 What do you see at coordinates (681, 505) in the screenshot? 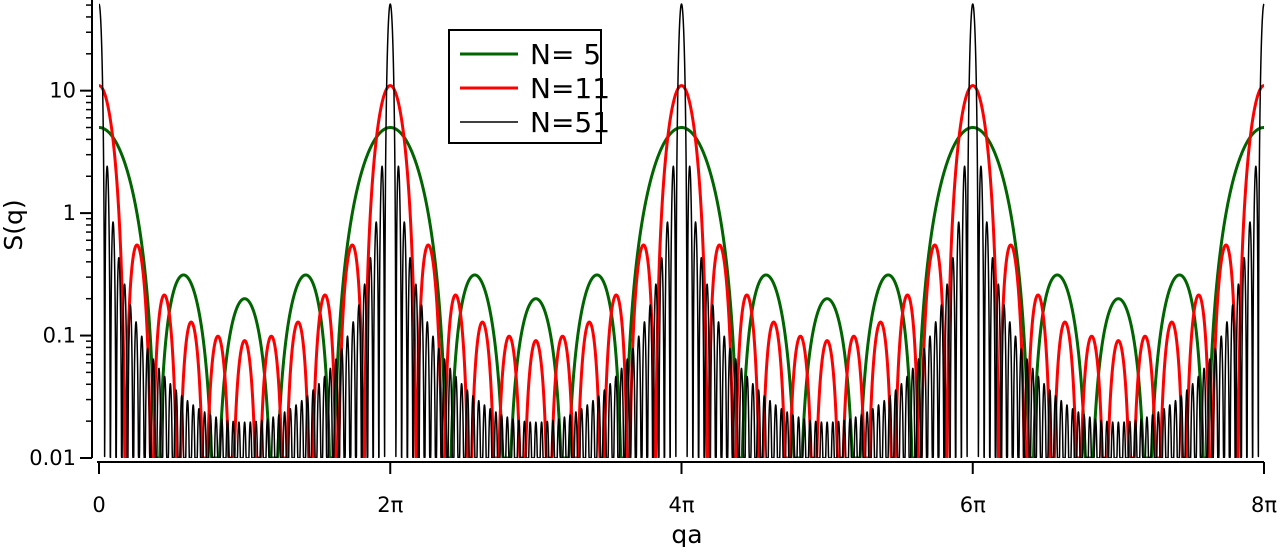
I see `x-tick-label: 4π` at bounding box center [681, 505].